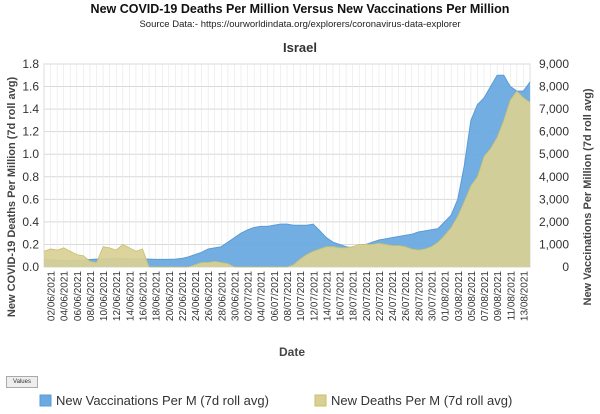 Image resolution: width=600 pixels, height=414 pixels. I want to click on x-tick-label: 24/06/2021, so click(196, 296).